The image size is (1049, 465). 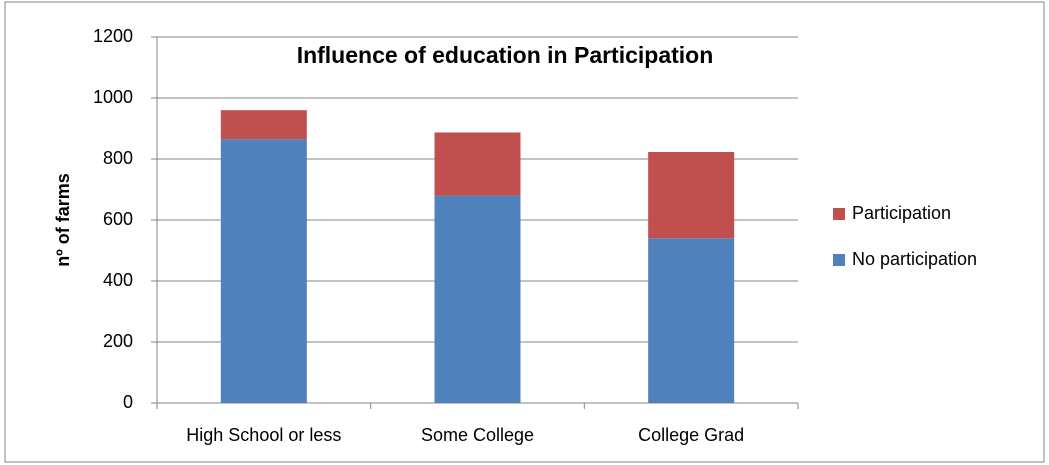 I want to click on y-tick-label: 400, so click(x=118, y=280).